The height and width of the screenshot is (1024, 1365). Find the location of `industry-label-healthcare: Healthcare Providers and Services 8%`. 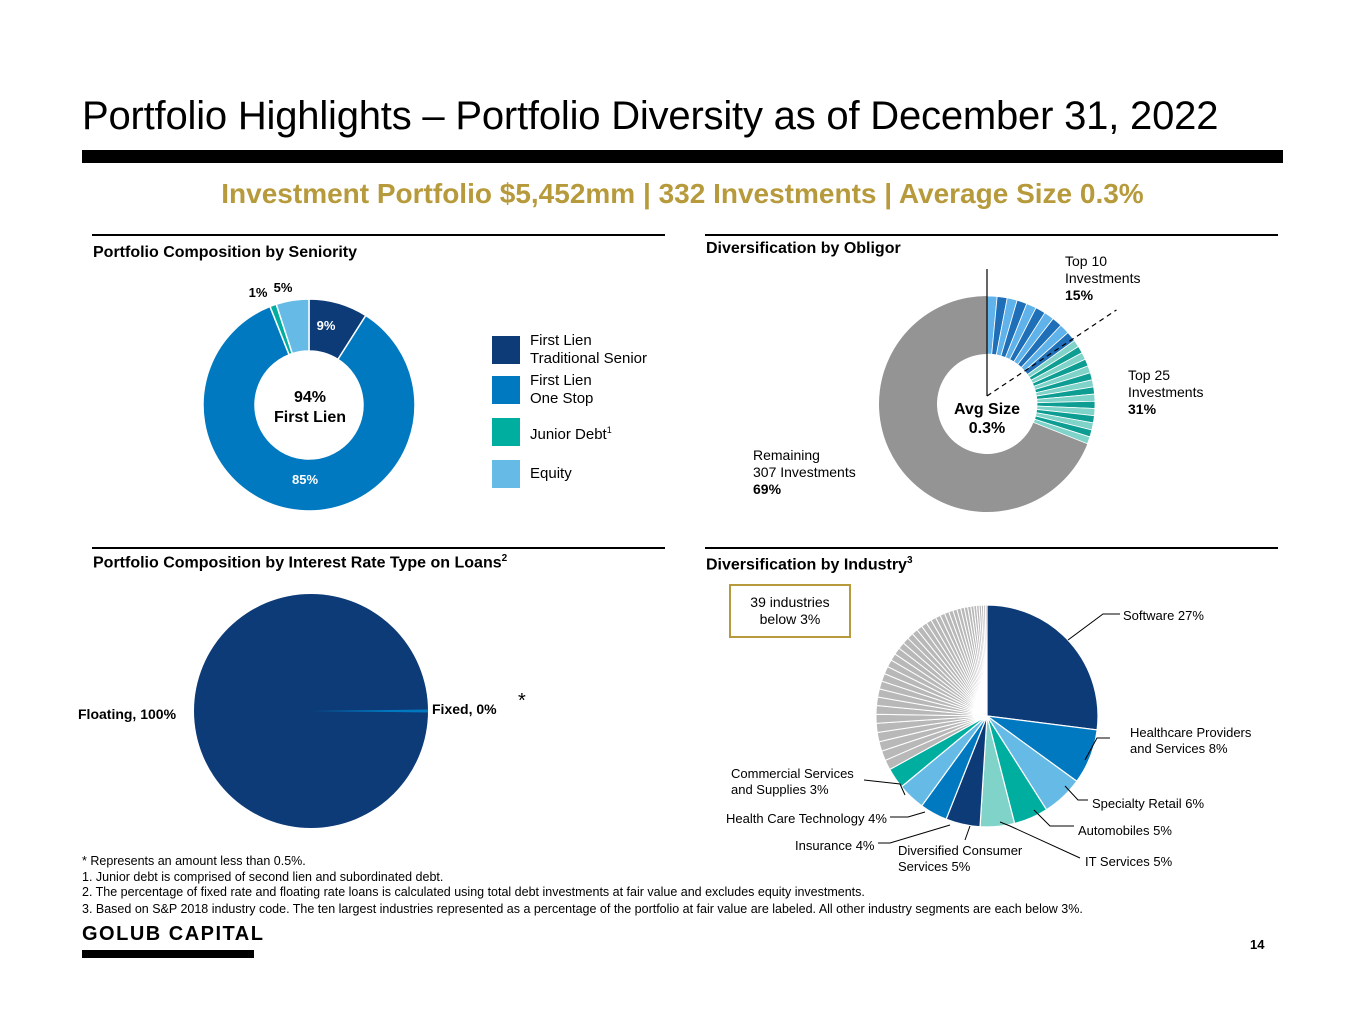

industry-label-healthcare: Healthcare Providers and Services 8% is located at coordinates (1191, 740).